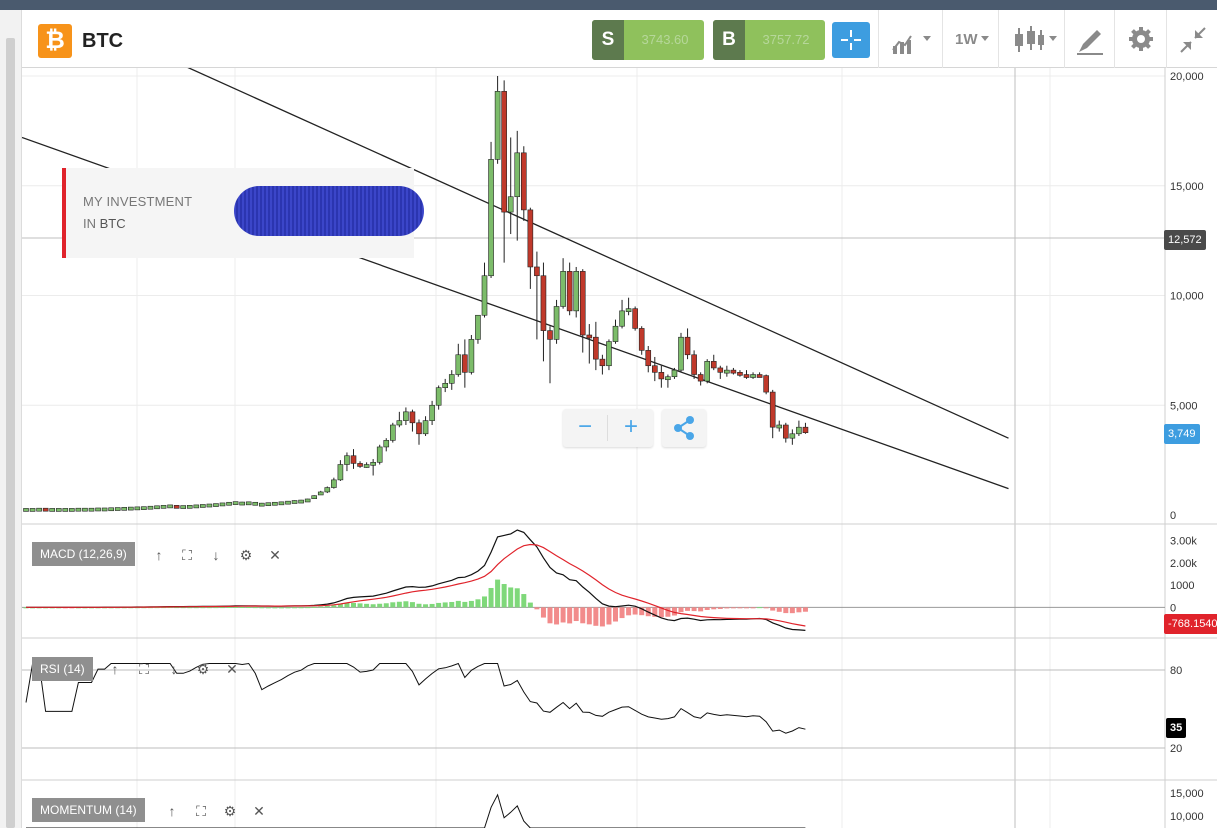 Image resolution: width=1217 pixels, height=828 pixels. What do you see at coordinates (1176, 749) in the screenshot?
I see `rsi-tick-label: 20` at bounding box center [1176, 749].